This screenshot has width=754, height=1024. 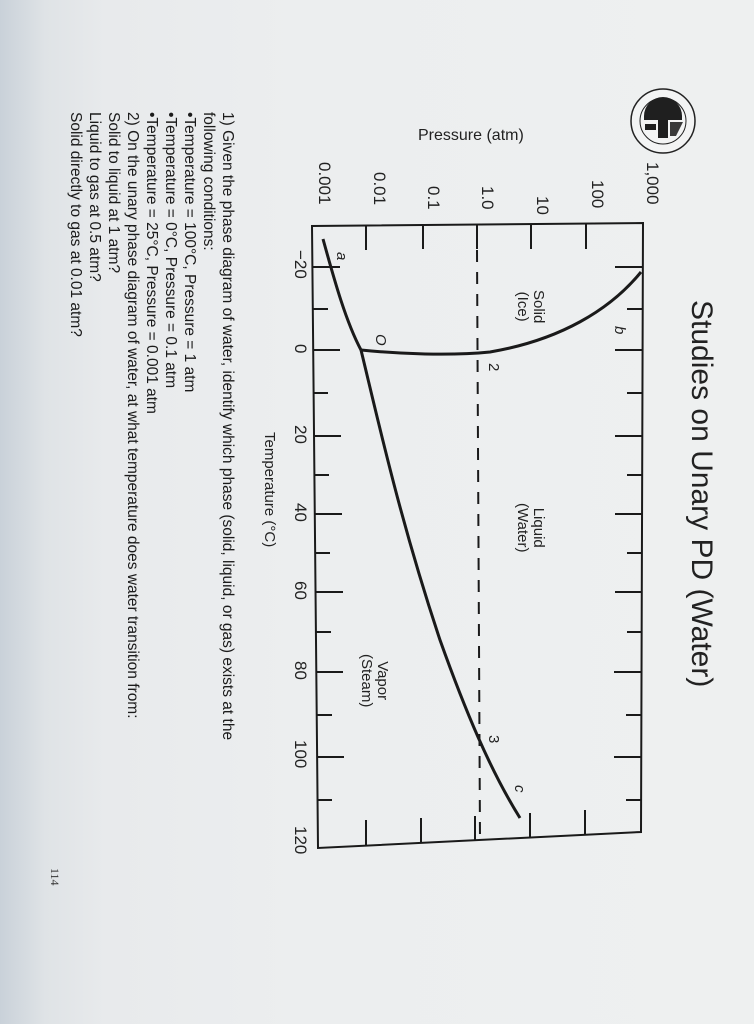 I want to click on university-seal-icon, so click(x=663, y=121).